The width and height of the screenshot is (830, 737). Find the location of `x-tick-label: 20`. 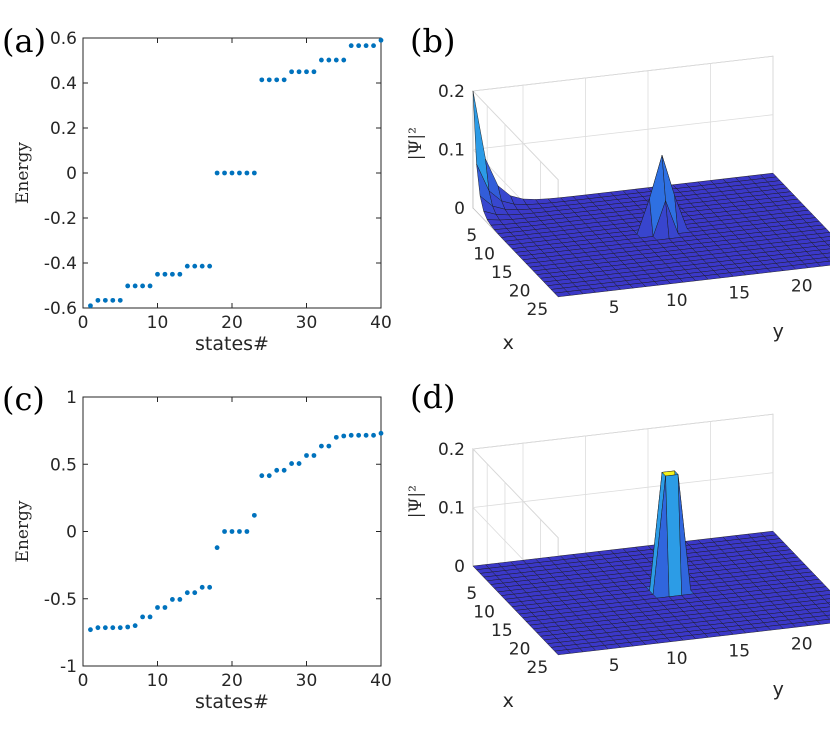

x-tick-label: 20 is located at coordinates (520, 649).